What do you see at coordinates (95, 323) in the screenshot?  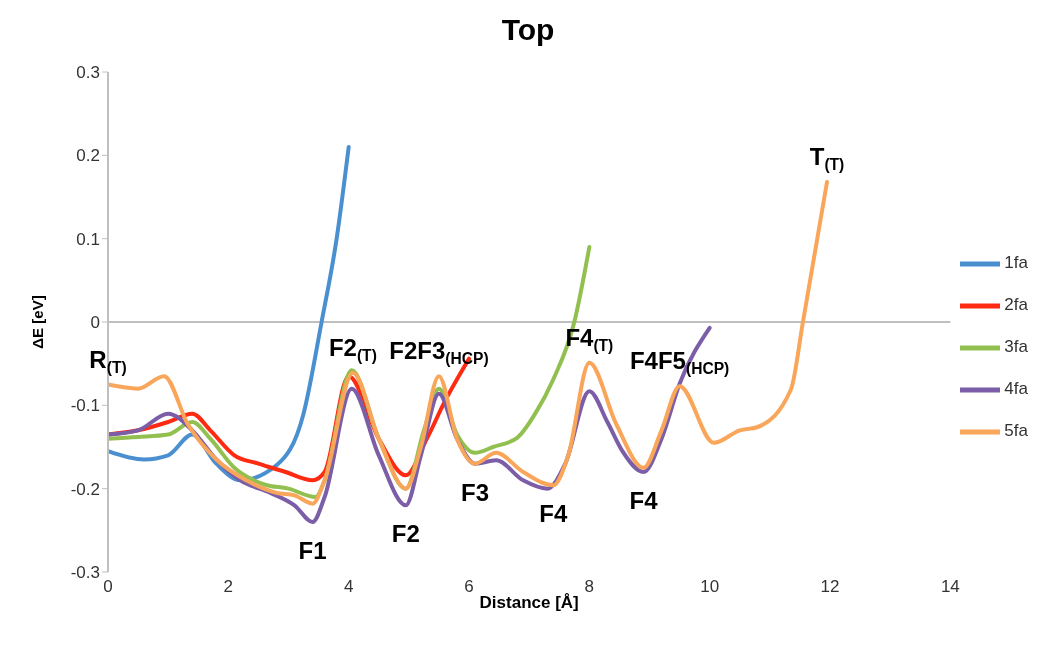 I see `y-tick-label: 0` at bounding box center [95, 323].